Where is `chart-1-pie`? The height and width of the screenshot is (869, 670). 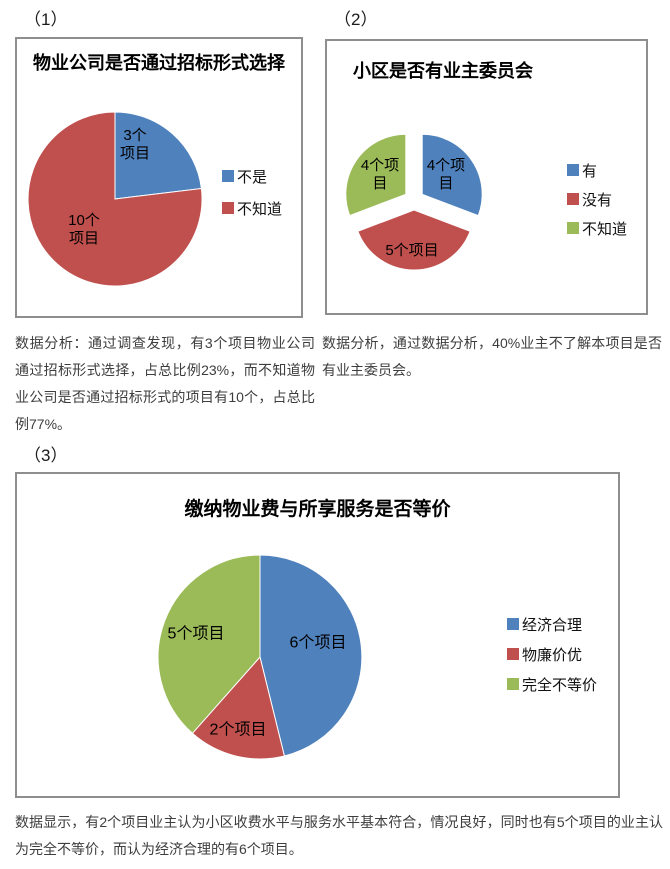 chart-1-pie is located at coordinates (115, 199).